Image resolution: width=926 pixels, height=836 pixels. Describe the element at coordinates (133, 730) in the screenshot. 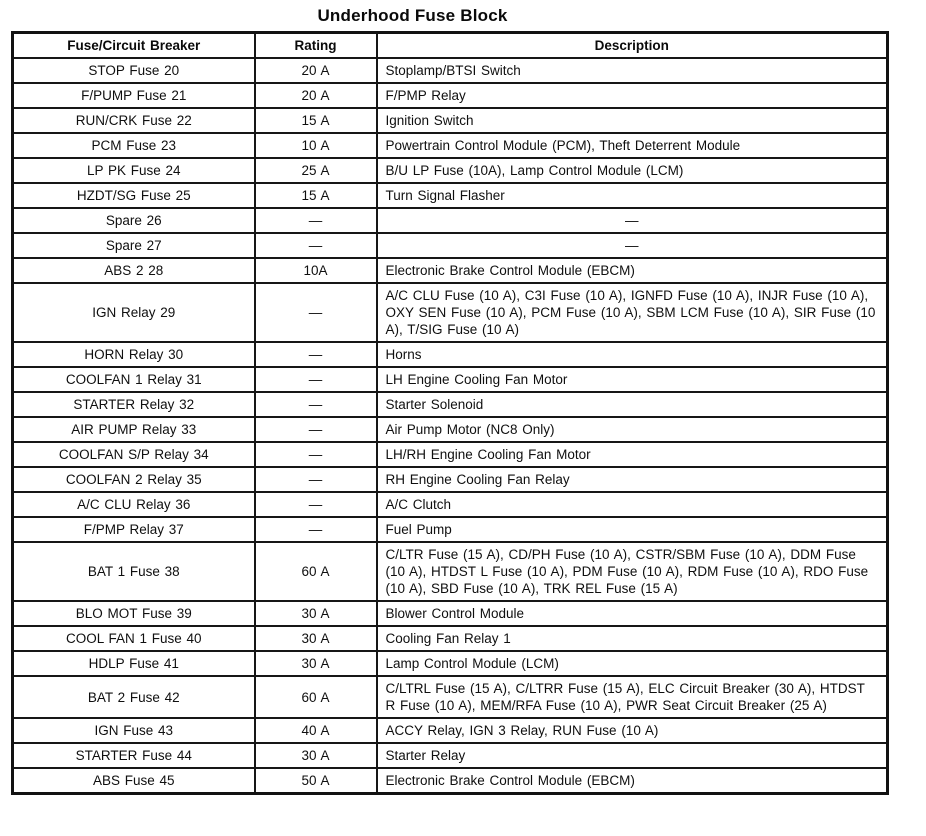

I see `fuse-cell: IGN Fuse 43` at that location.